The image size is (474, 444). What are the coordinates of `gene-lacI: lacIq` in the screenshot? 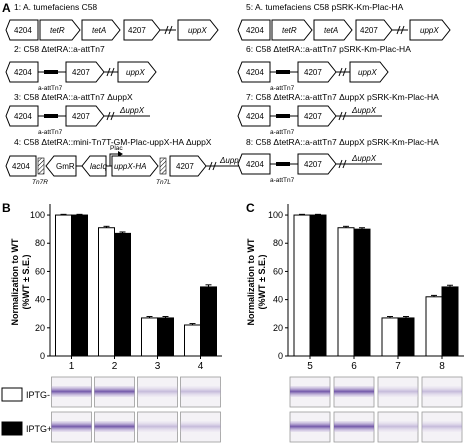 It's located at (98, 166).